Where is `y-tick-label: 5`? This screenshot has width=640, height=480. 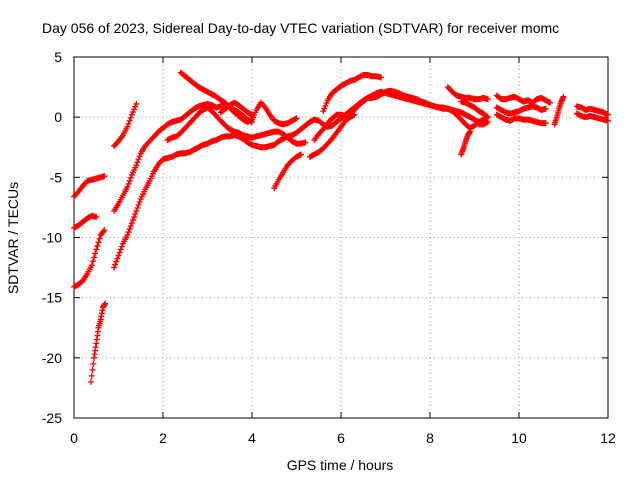
y-tick-label: 5 is located at coordinates (58, 57).